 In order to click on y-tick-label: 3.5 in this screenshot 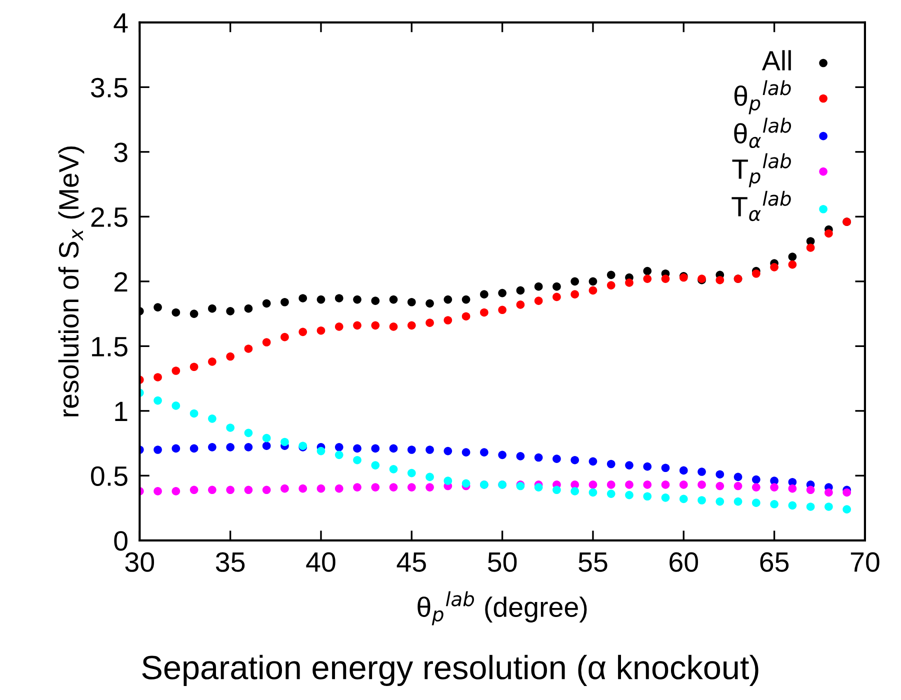, I will do `click(109, 88)`.